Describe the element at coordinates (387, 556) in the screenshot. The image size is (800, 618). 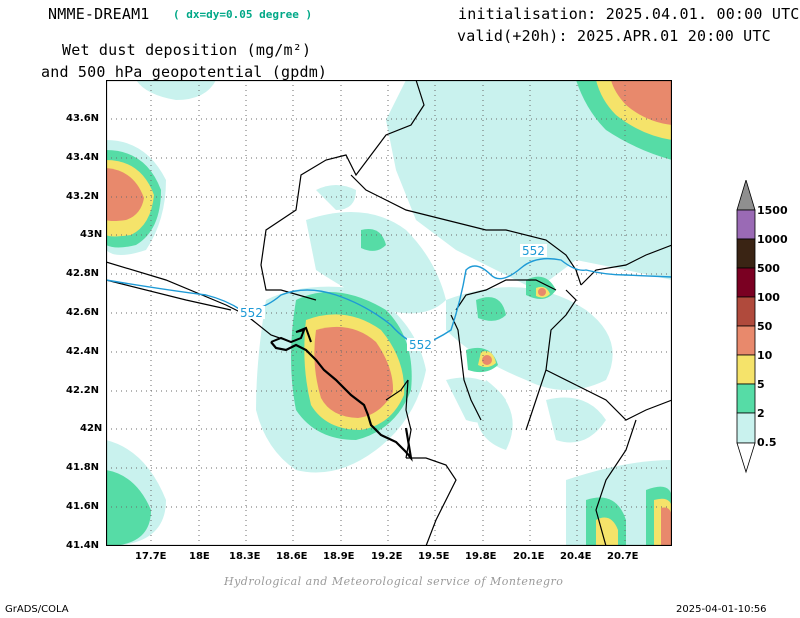
I see `lon-label: 19.2E` at that location.